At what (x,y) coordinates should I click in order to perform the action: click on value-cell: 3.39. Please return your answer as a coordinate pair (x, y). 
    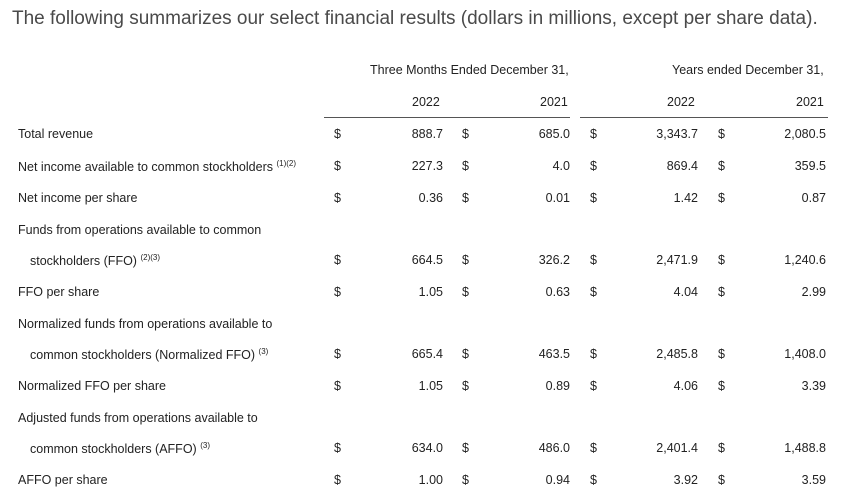
    Looking at the image, I should click on (813, 386).